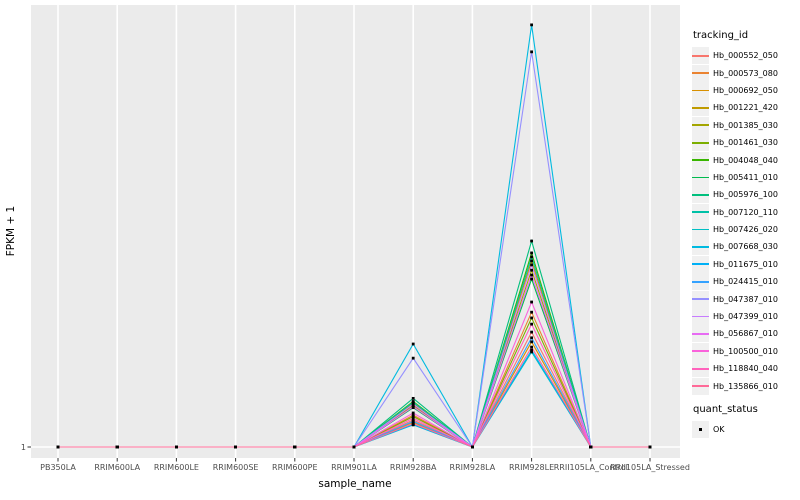 The height and width of the screenshot is (500, 800). I want to click on legend-item: Hb_001221_420, so click(745, 108).